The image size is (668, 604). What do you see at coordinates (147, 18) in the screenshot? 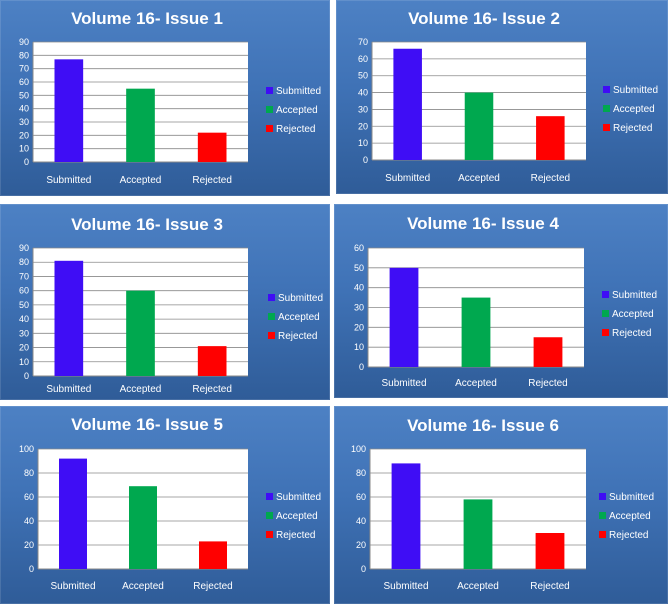
I see `chart-title: Volume 16- Issue 1` at bounding box center [147, 18].